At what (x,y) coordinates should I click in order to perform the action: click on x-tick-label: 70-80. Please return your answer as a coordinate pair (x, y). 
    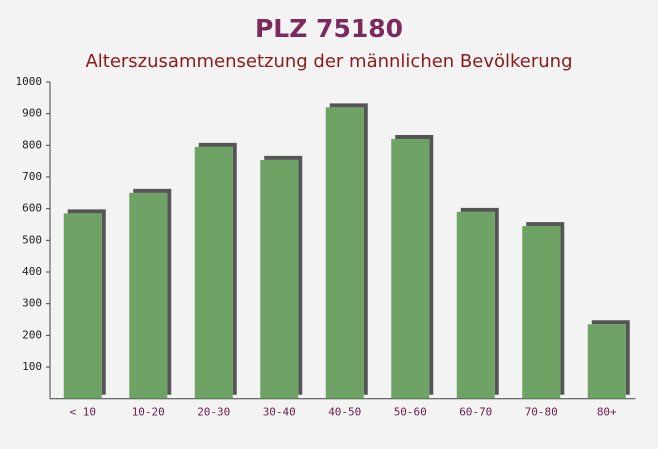
    Looking at the image, I should click on (541, 412).